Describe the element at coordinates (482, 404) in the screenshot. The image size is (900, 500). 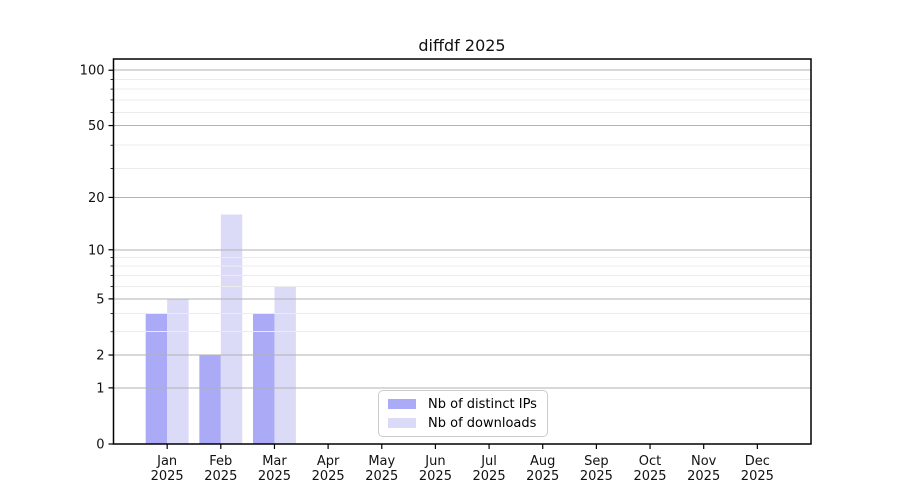
I see `legend-label-distinct-ips: Nb of distinct IPs` at that location.